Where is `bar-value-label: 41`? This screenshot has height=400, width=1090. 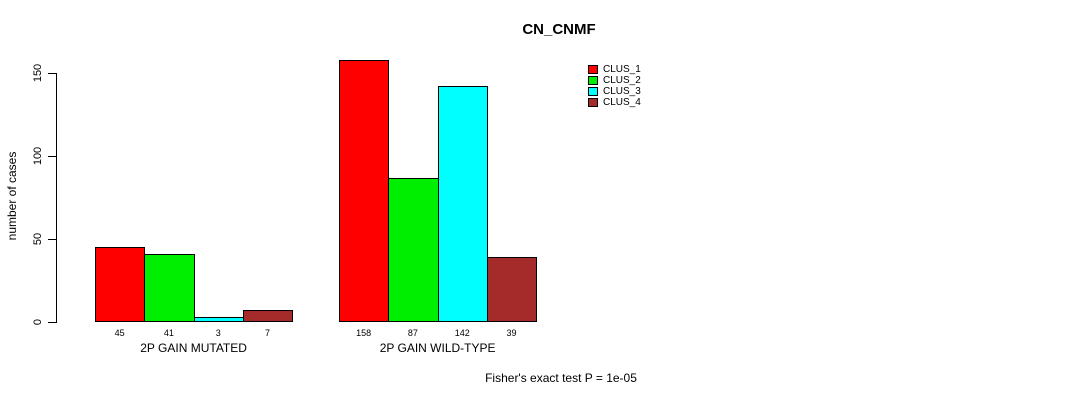 bar-value-label: 41 is located at coordinates (168, 333).